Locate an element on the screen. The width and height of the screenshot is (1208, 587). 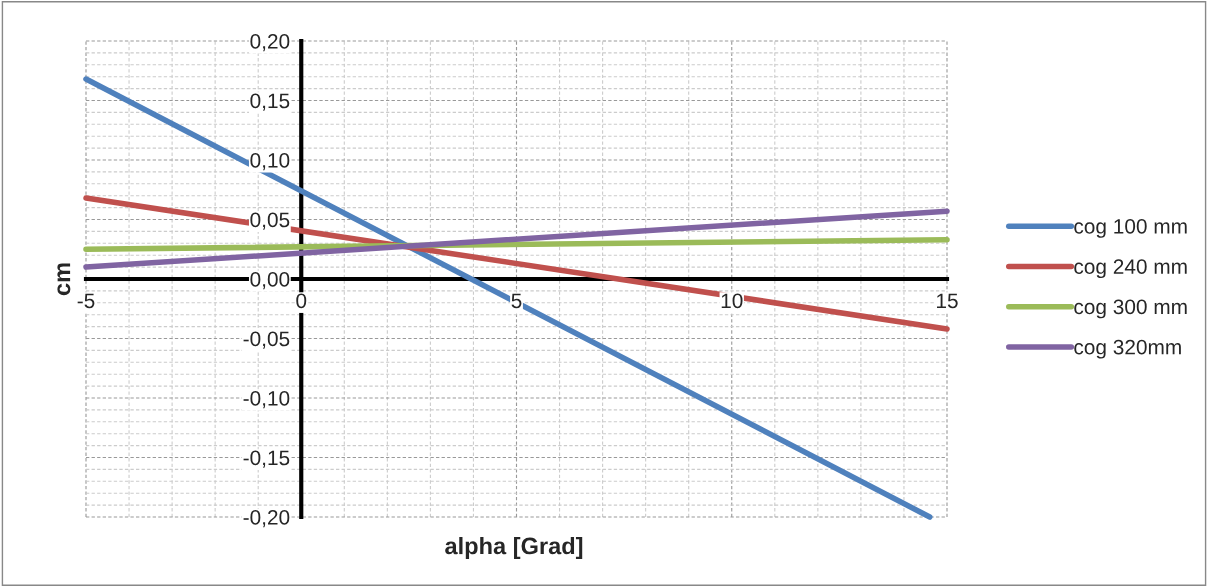
x-tick-label: 10 is located at coordinates (732, 301).